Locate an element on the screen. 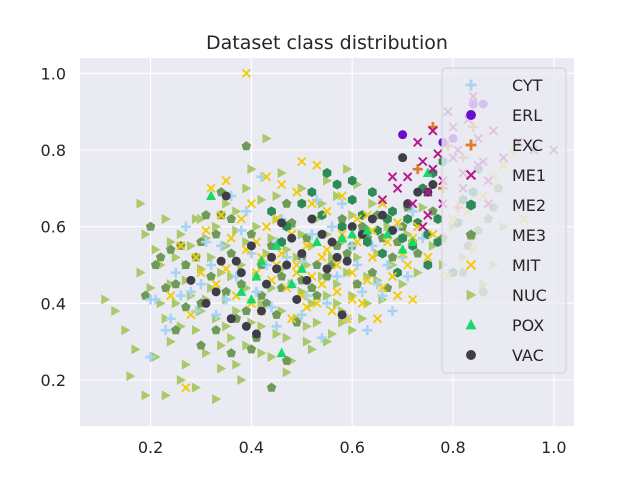 The width and height of the screenshot is (640, 480). legend-label-pox: POX is located at coordinates (528, 325).